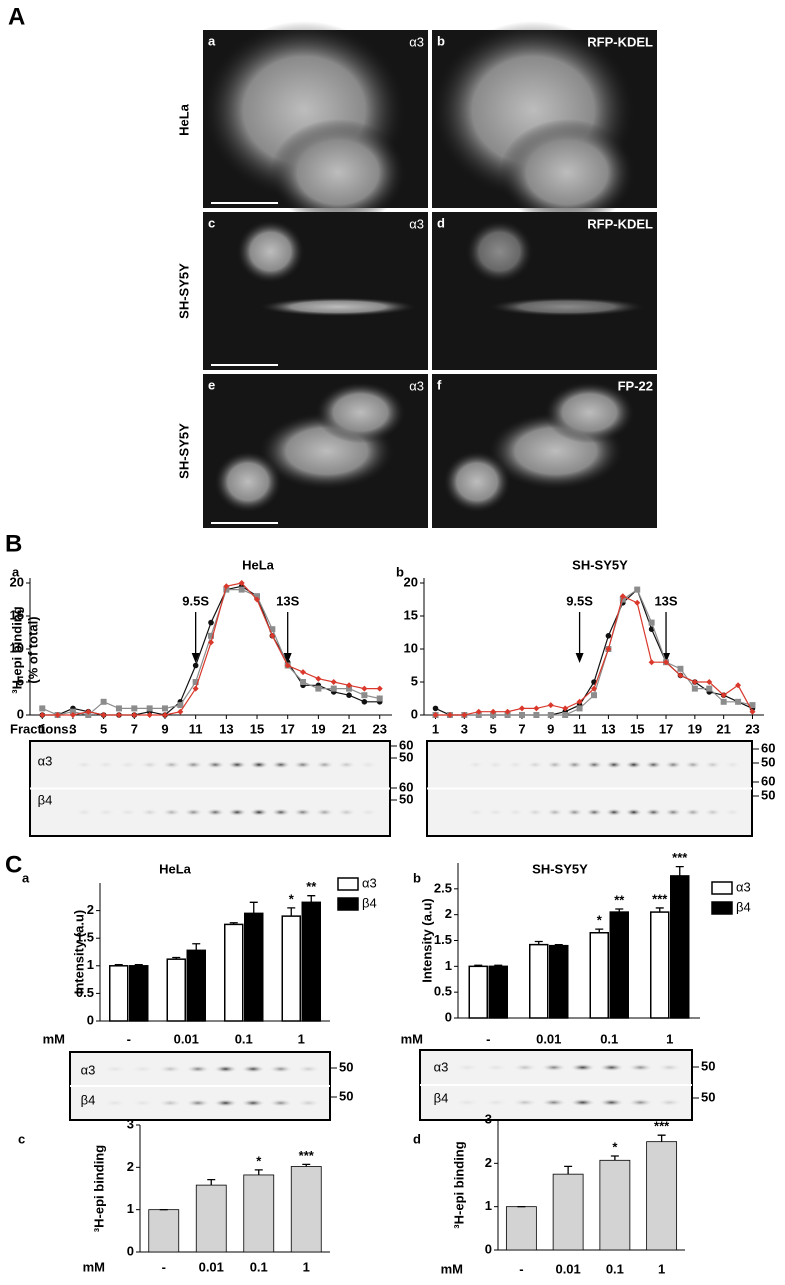  What do you see at coordinates (175, 868) in the screenshot?
I see `chart-title: HeLa` at bounding box center [175, 868].